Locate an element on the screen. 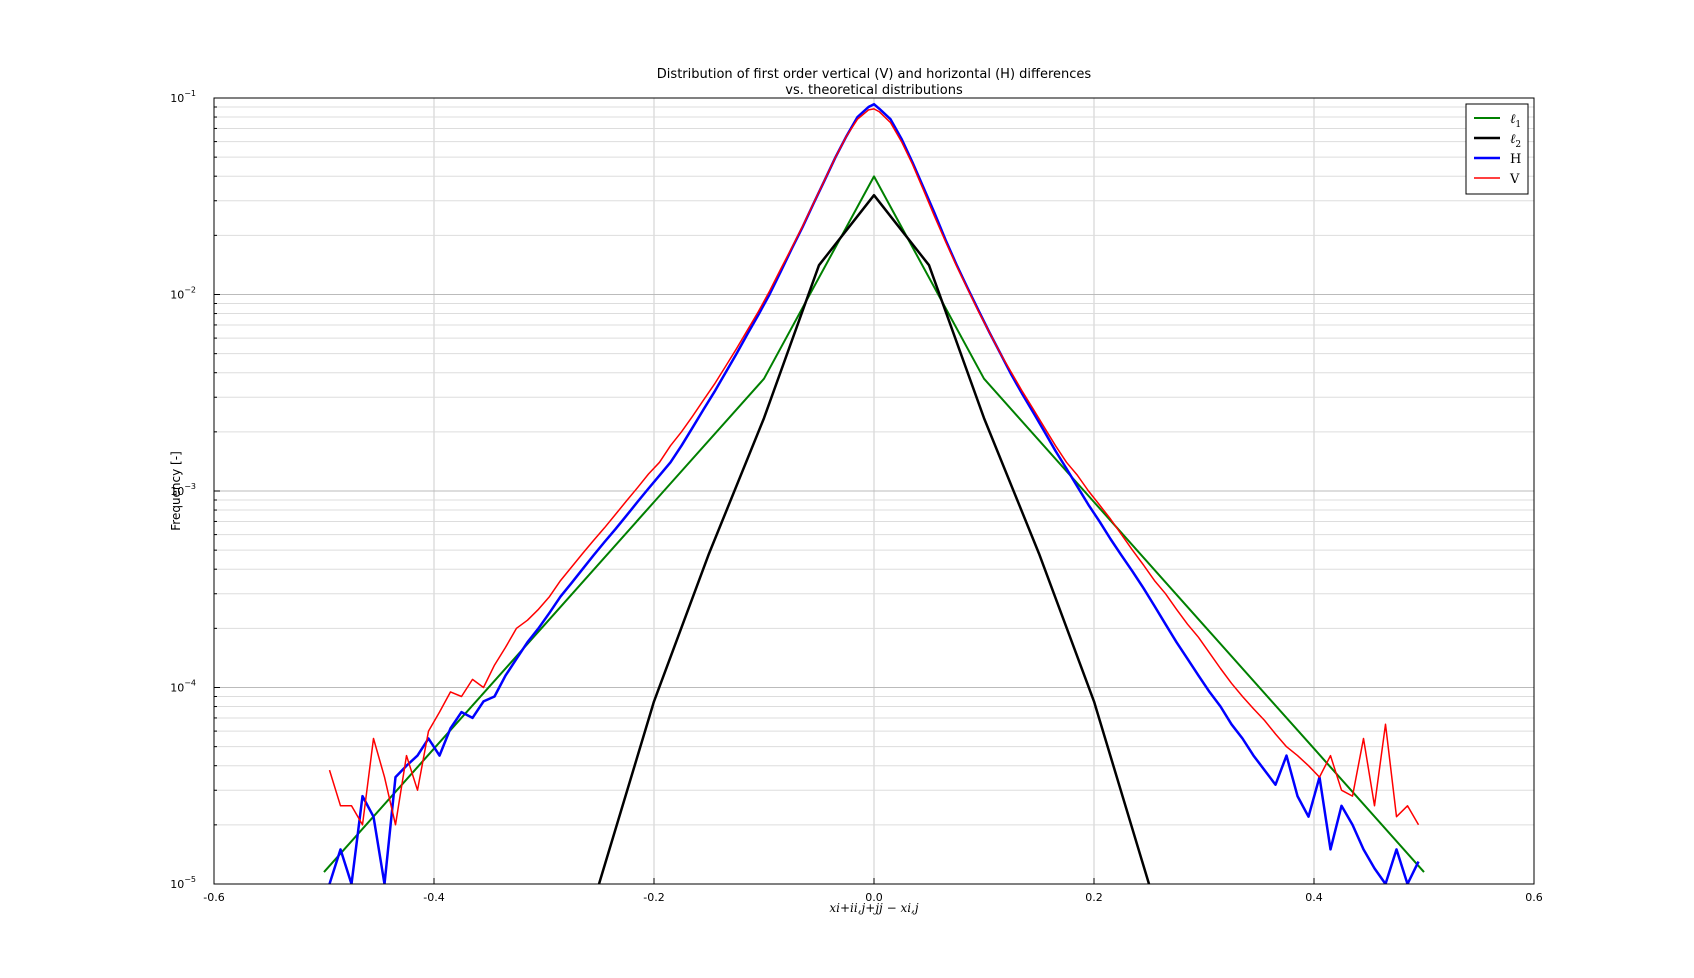  y-tick-exponent: −3 is located at coordinates (190, 486).